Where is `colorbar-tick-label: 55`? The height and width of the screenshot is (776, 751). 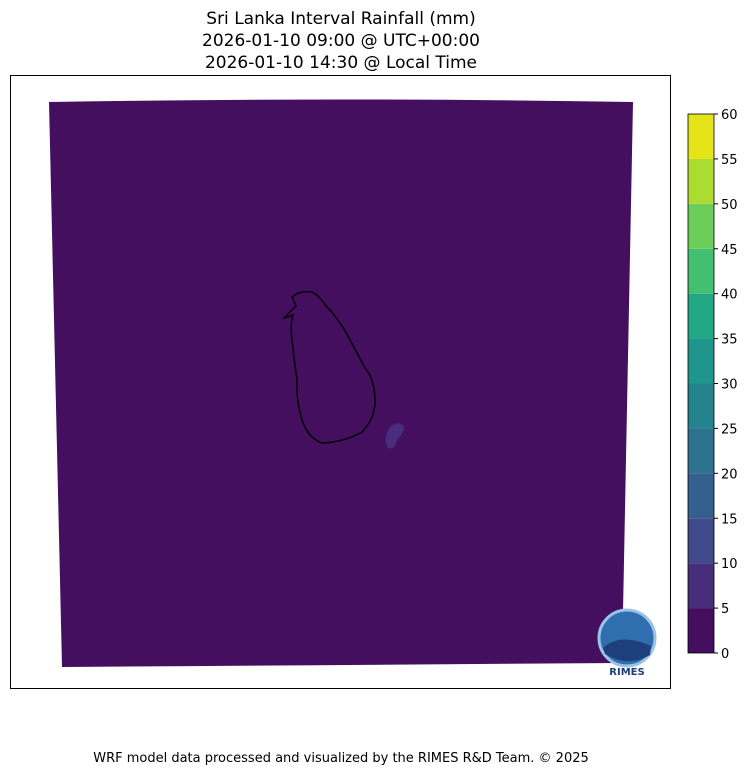 colorbar-tick-label: 55 is located at coordinates (729, 160).